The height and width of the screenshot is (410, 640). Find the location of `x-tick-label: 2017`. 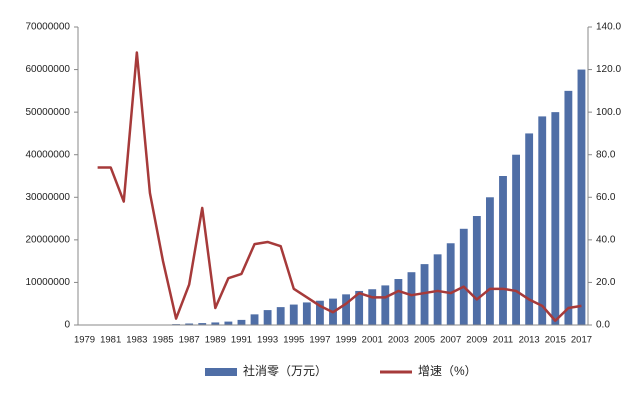

x-tick-label: 2017 is located at coordinates (581, 340).